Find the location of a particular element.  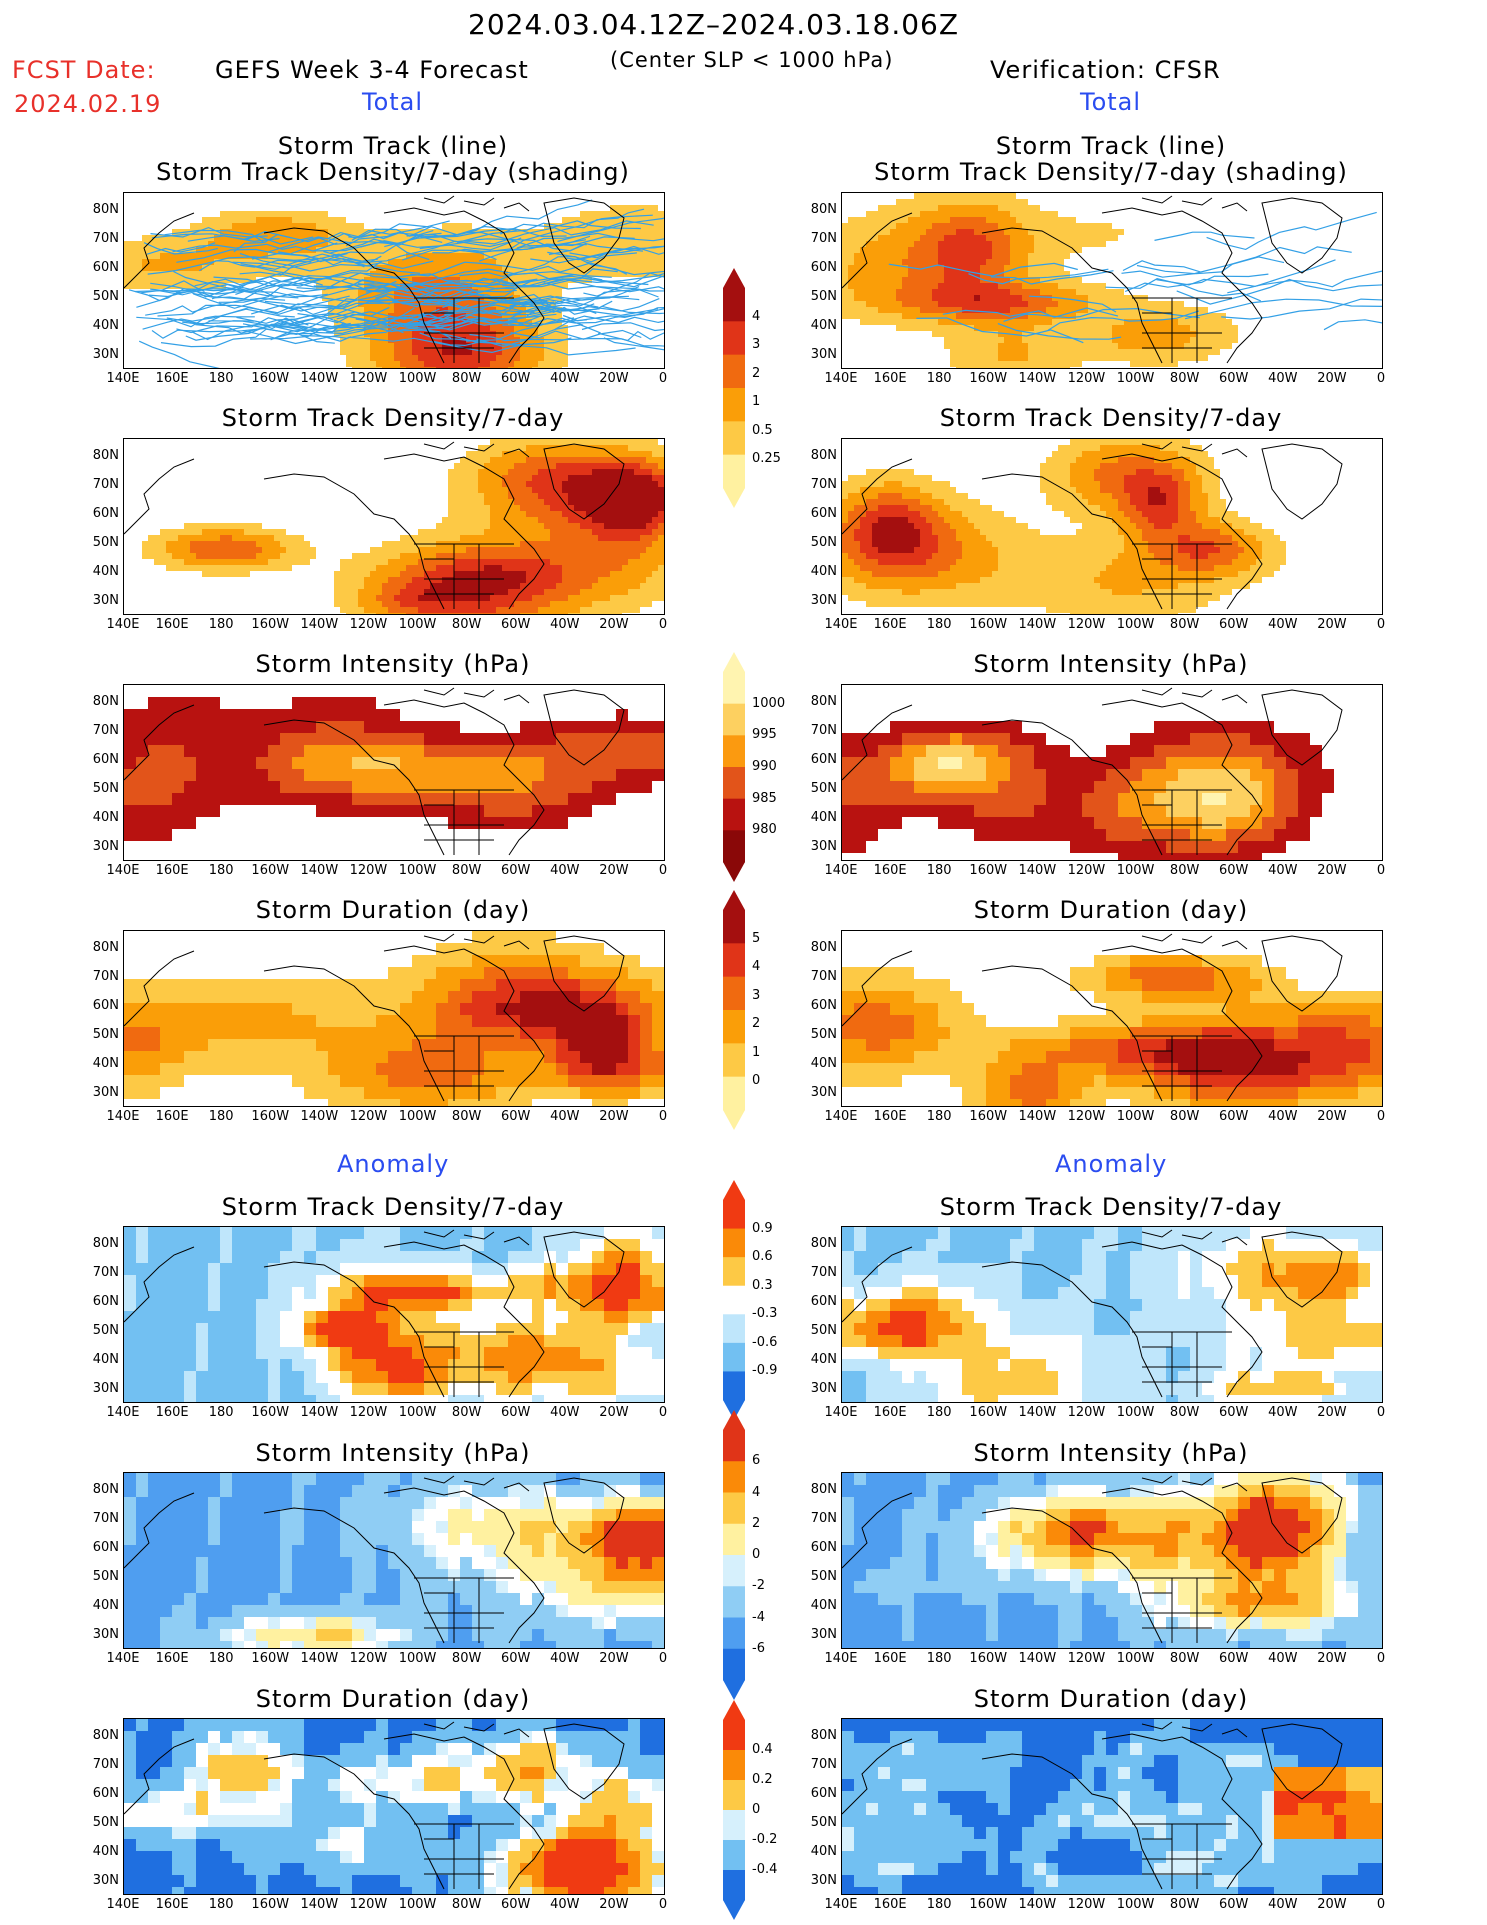

fcst-date-value: 2024.02.19 is located at coordinates (88, 104).